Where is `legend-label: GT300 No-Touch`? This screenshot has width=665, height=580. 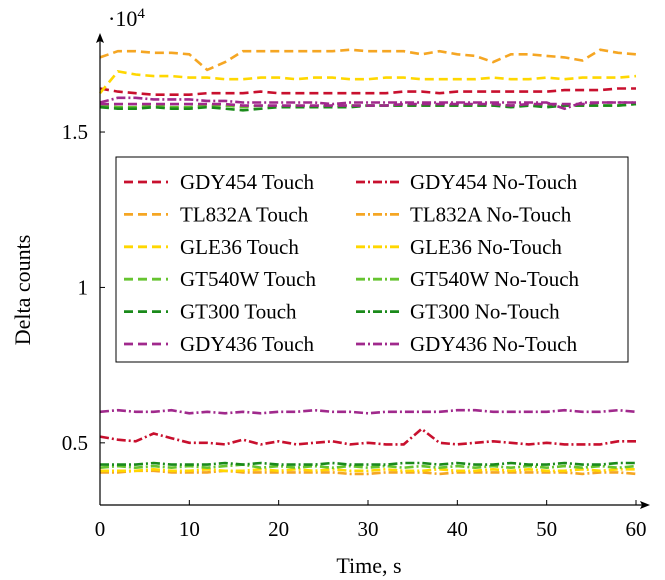 legend-label: GT300 No-Touch is located at coordinates (485, 312).